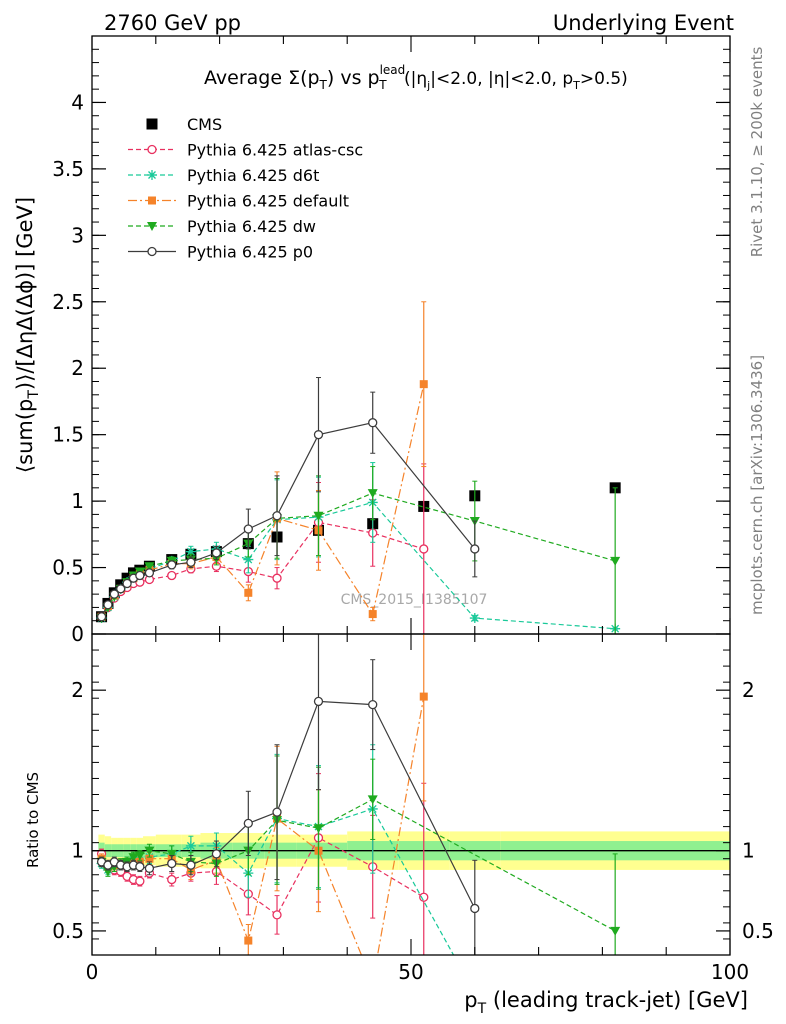 Image resolution: width=786 pixels, height=1024 pixels. I want to click on legend-item-pythia-6-425-default: Pythia 6.425 default, so click(238, 201).